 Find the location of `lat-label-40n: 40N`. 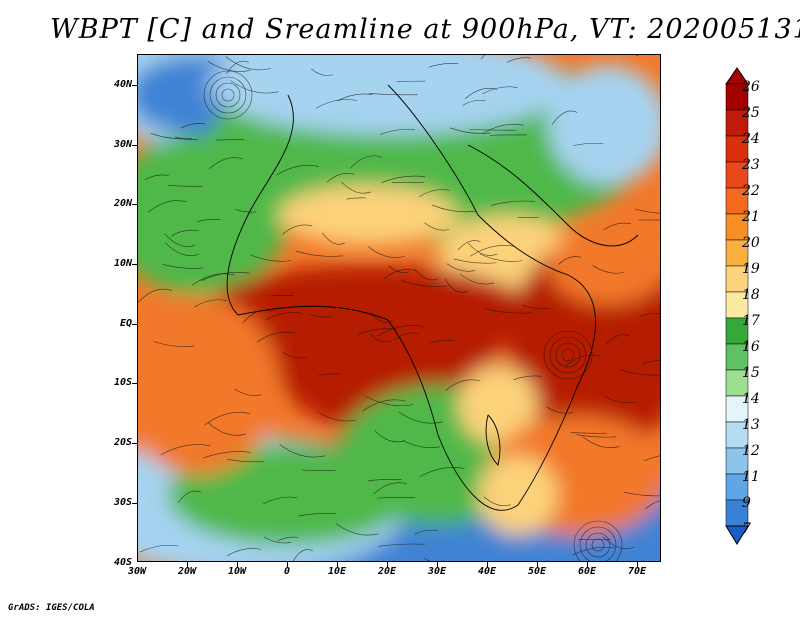

lat-label-40n: 40N is located at coordinates (122, 84).